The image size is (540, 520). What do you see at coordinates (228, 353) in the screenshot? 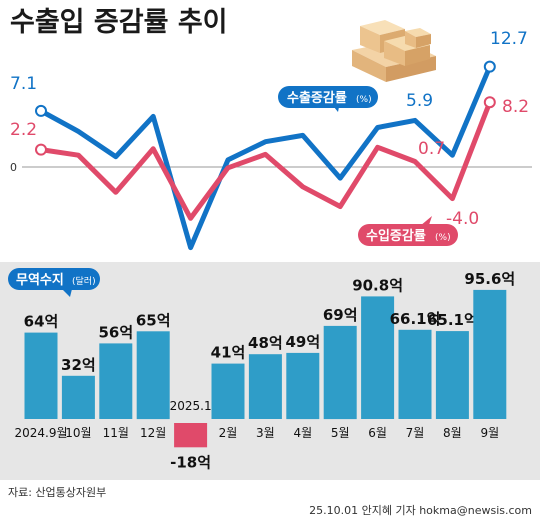
I see `trade-balance-value-label: 41억` at bounding box center [228, 353].